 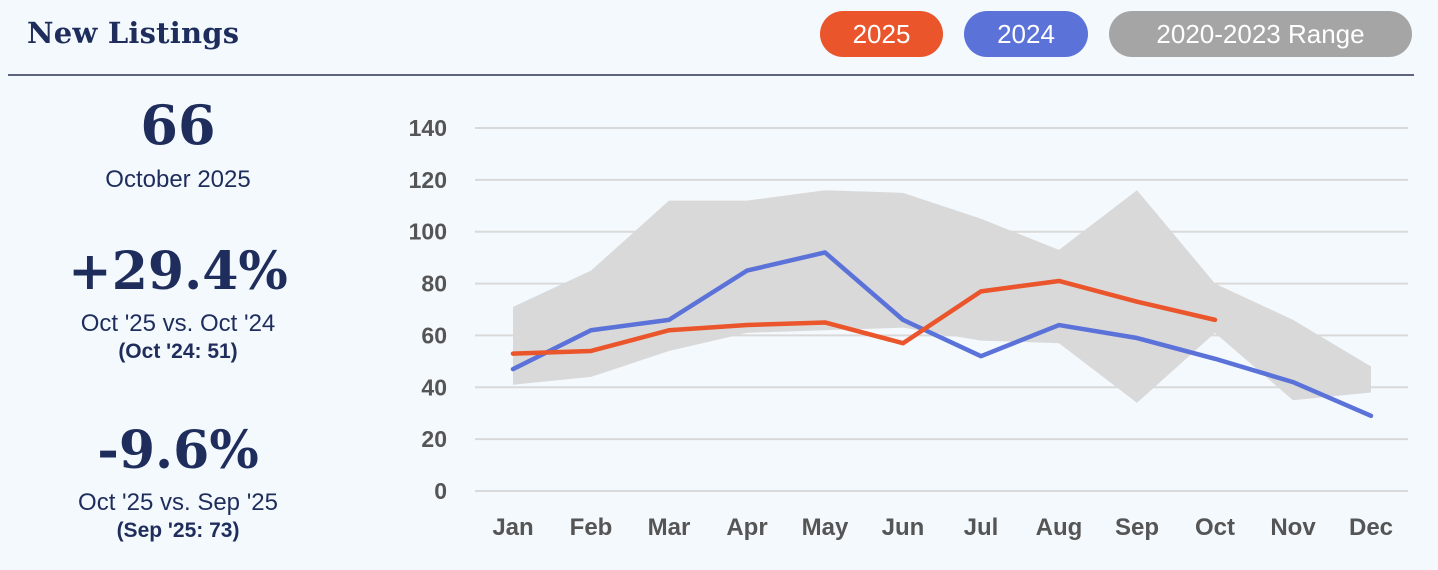 I want to click on x-tick-label: Mar, so click(x=669, y=527).